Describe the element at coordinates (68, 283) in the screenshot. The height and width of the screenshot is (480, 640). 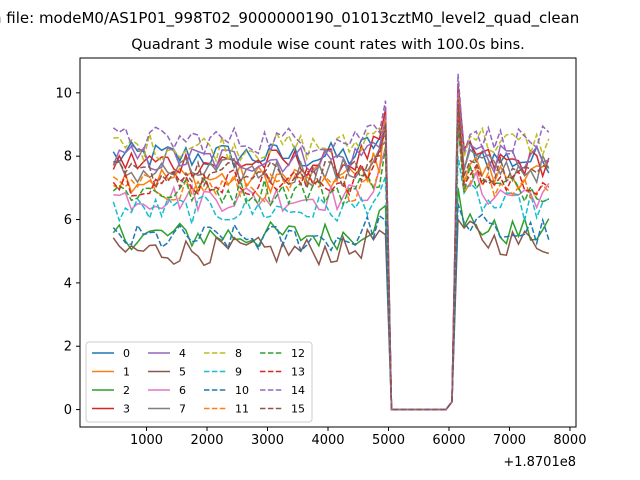
I see `y-tick-label: 4` at that location.